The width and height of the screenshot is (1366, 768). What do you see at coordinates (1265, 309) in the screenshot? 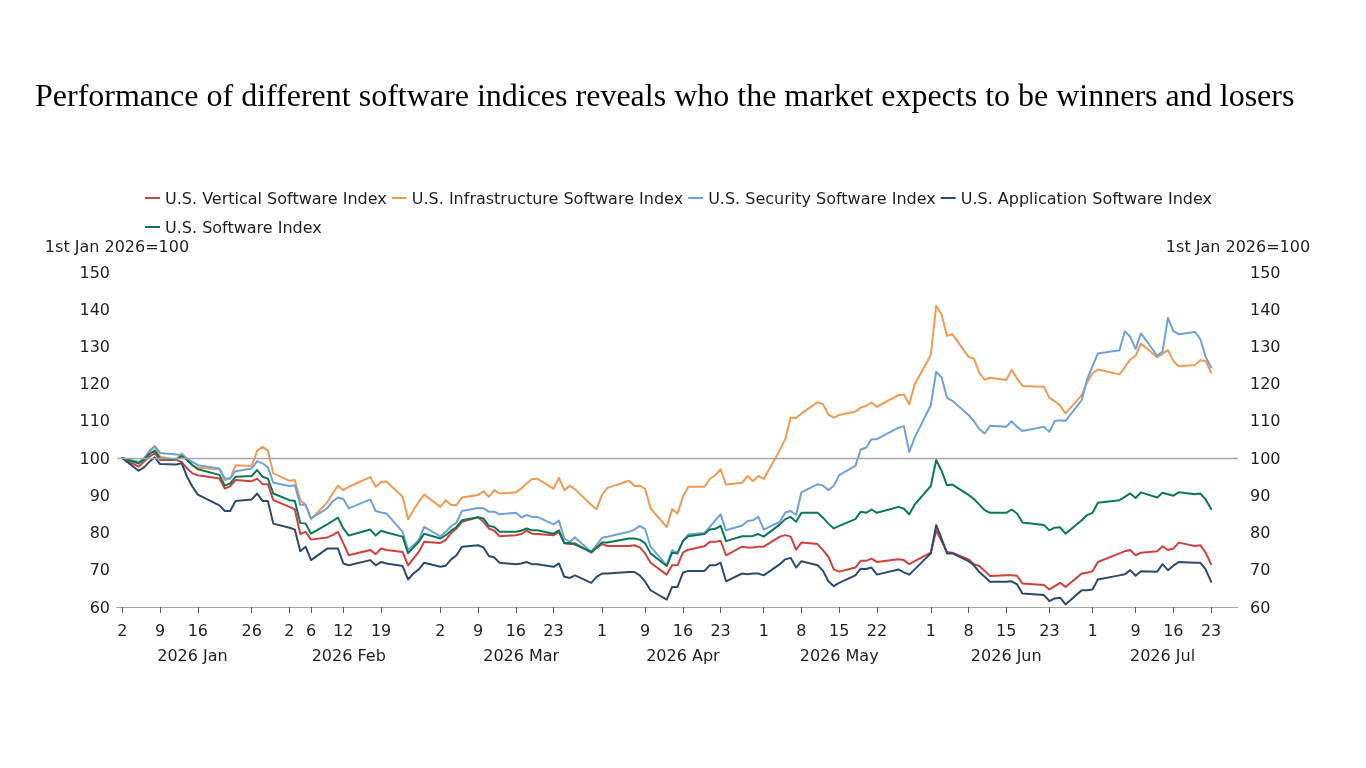
I see `y2-tick-label: 140` at bounding box center [1265, 309].